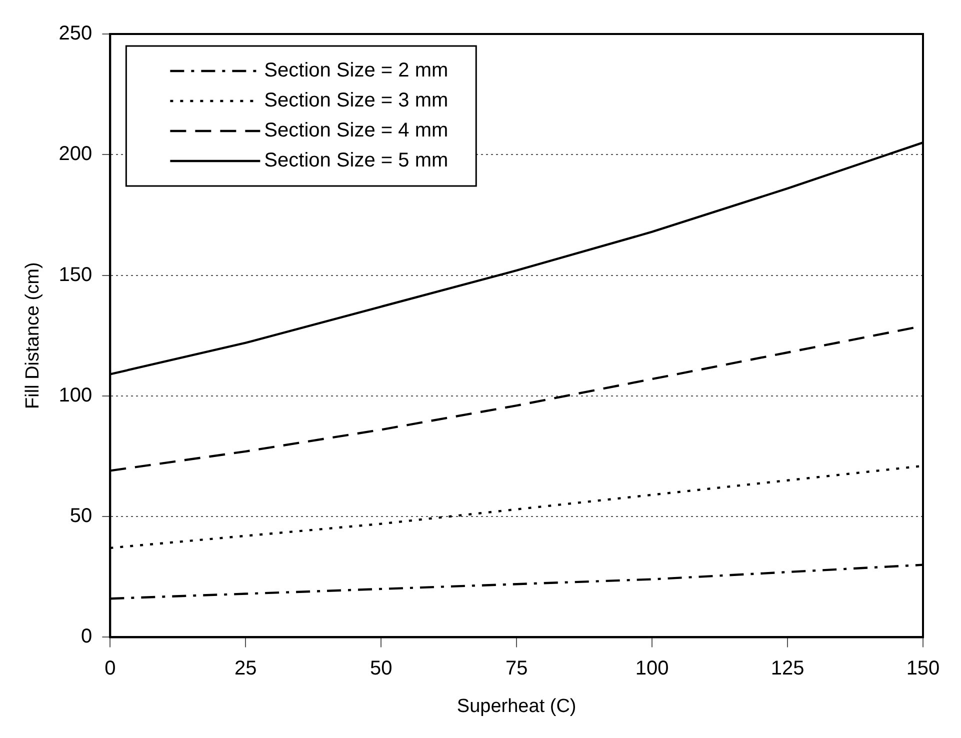 The image size is (961, 738). What do you see at coordinates (75, 395) in the screenshot?
I see `y-tick-label: 100` at bounding box center [75, 395].